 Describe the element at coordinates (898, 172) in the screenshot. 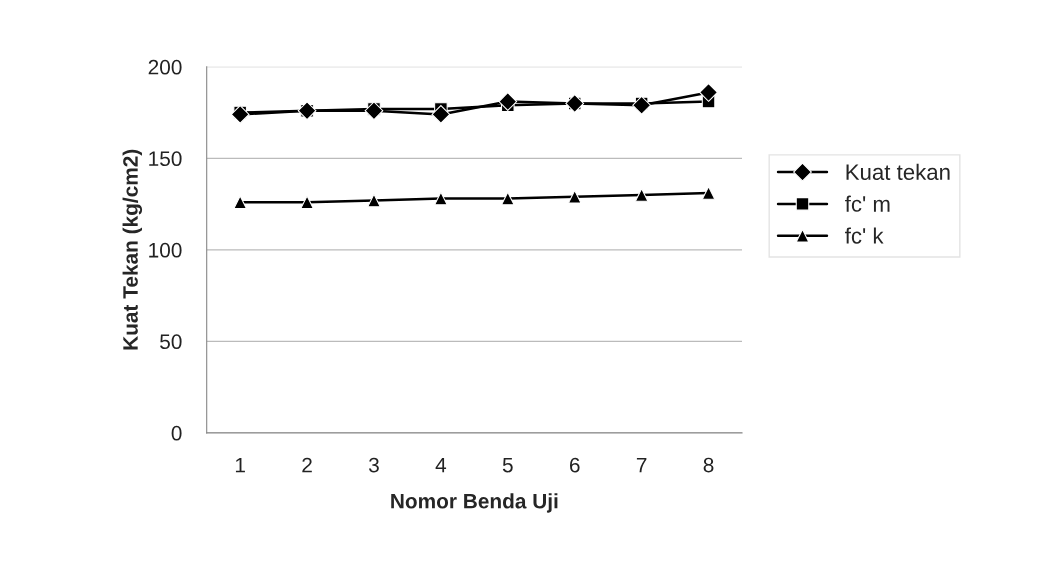

I see `legend-label: Kuat tekan` at that location.